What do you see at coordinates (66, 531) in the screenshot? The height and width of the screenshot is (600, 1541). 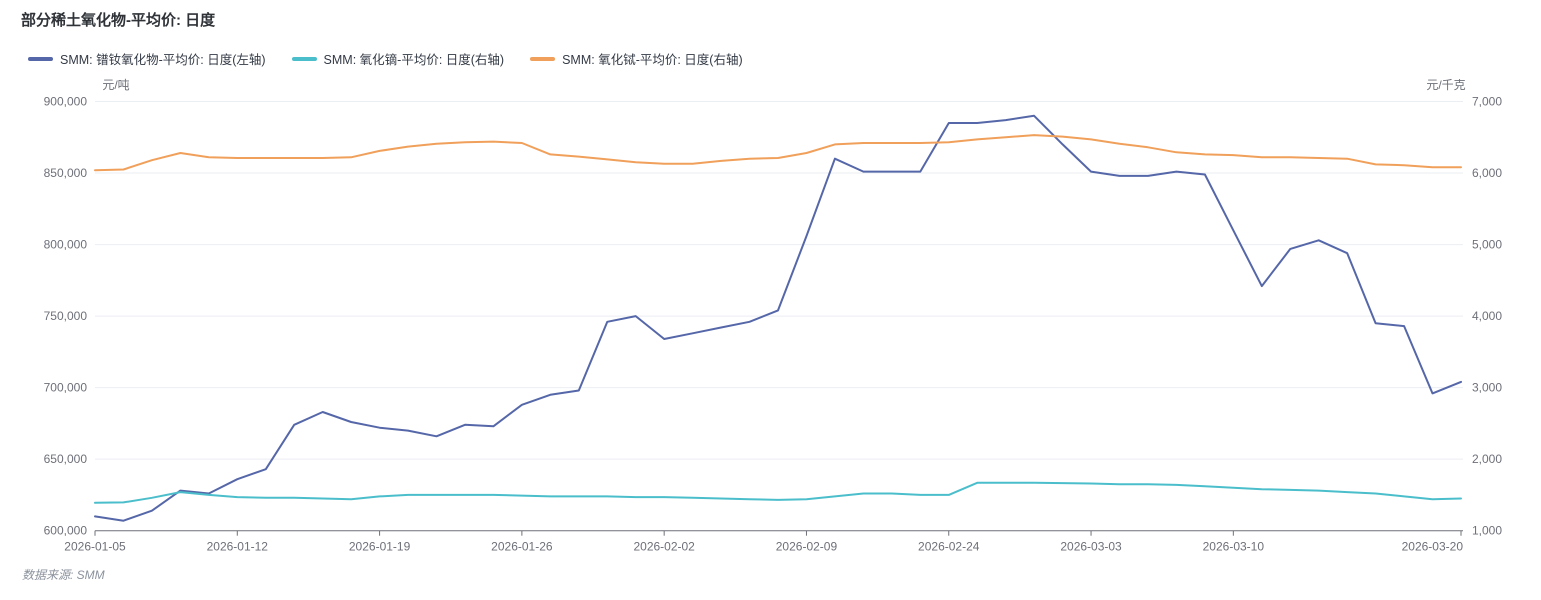 I see `y-left-tick-label: 600,000` at bounding box center [66, 531].